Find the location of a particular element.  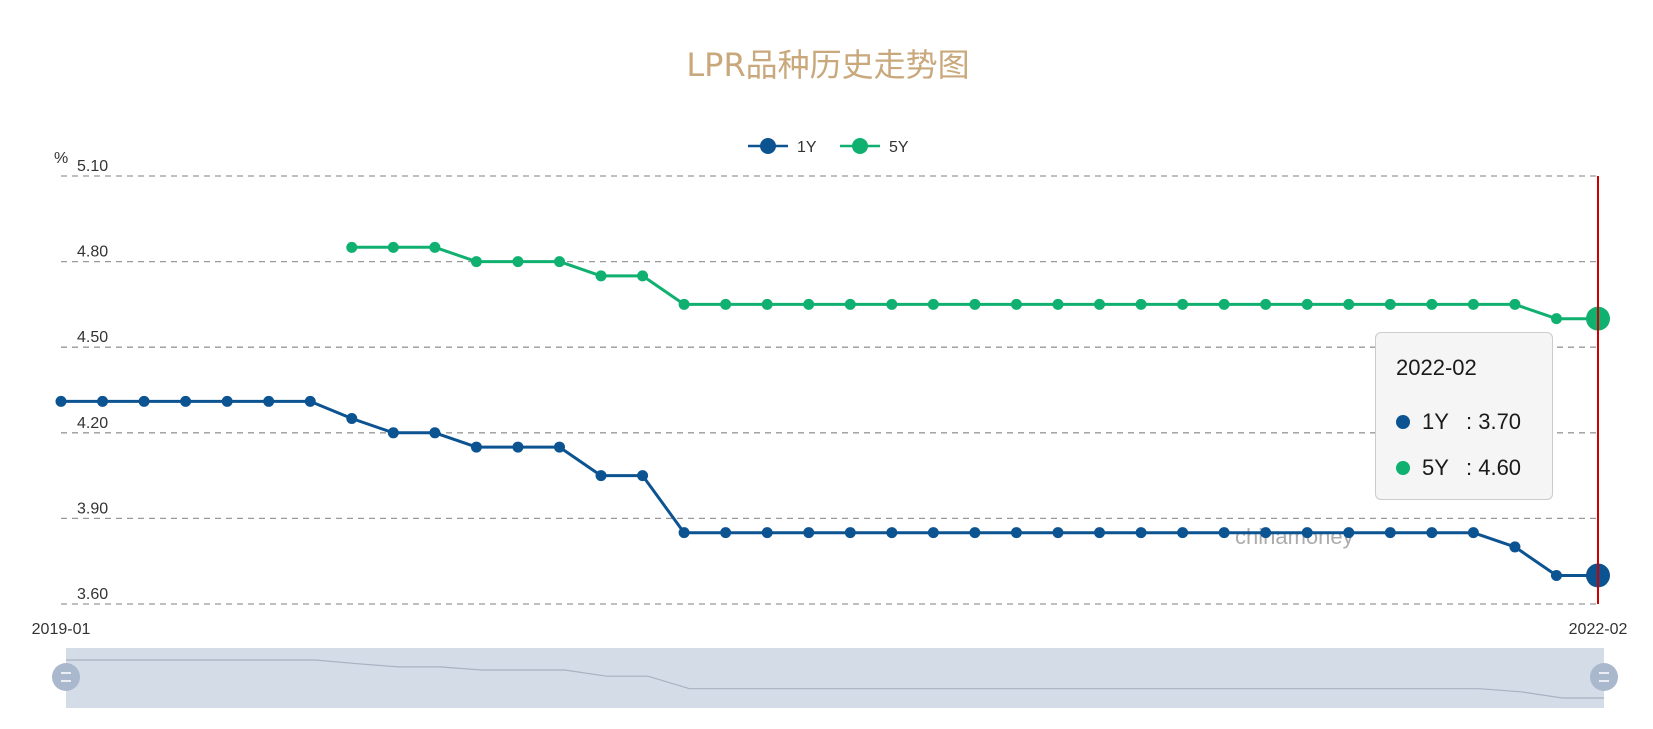

watermark: chinamoney is located at coordinates (1294, 536).